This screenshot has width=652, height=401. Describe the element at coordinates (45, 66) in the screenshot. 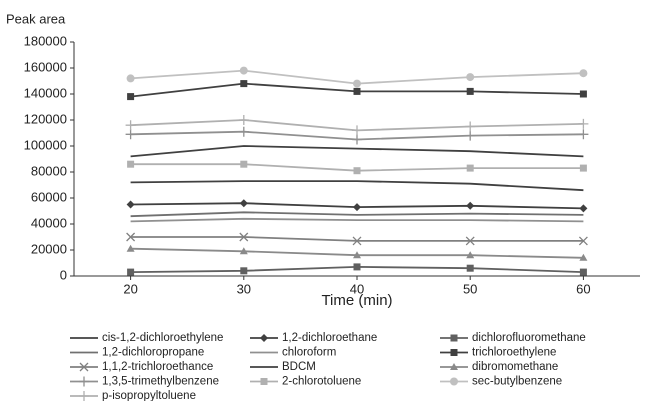

I see `y-tick-label: 160000` at that location.